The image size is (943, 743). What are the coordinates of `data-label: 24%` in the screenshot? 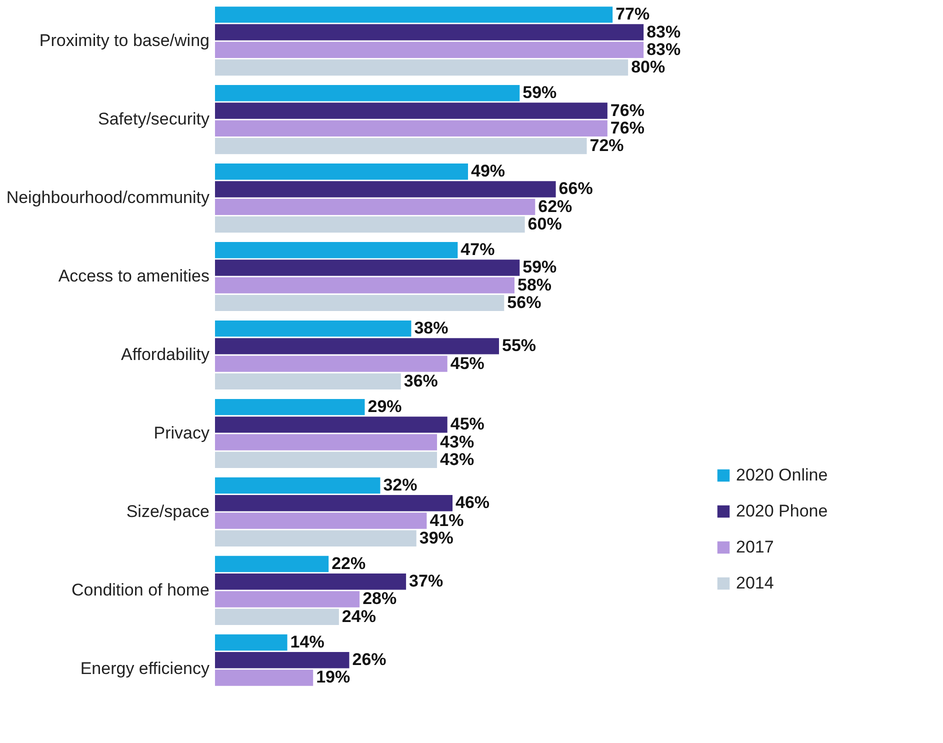 It's located at (359, 616).